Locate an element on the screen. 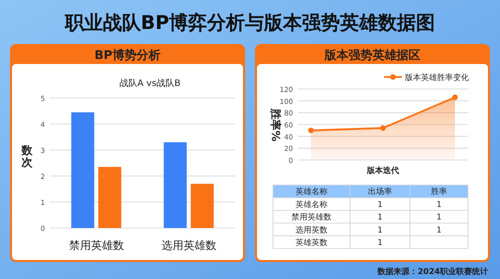  x-tick-label: 选用英雄数 is located at coordinates (188, 245).